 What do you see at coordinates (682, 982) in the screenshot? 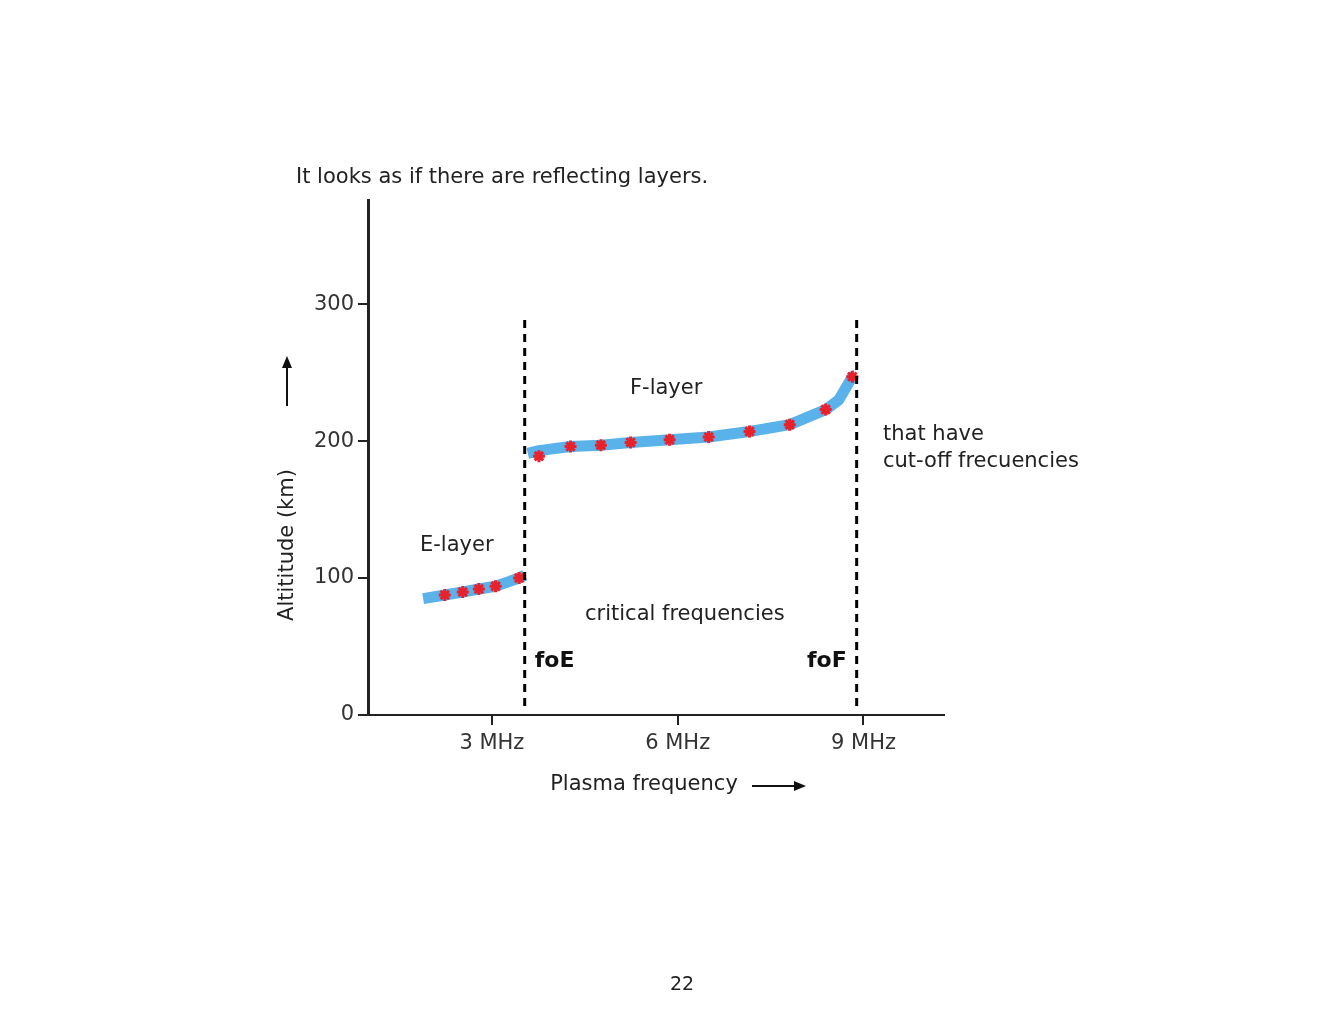
I see `text: 22` at bounding box center [682, 982].